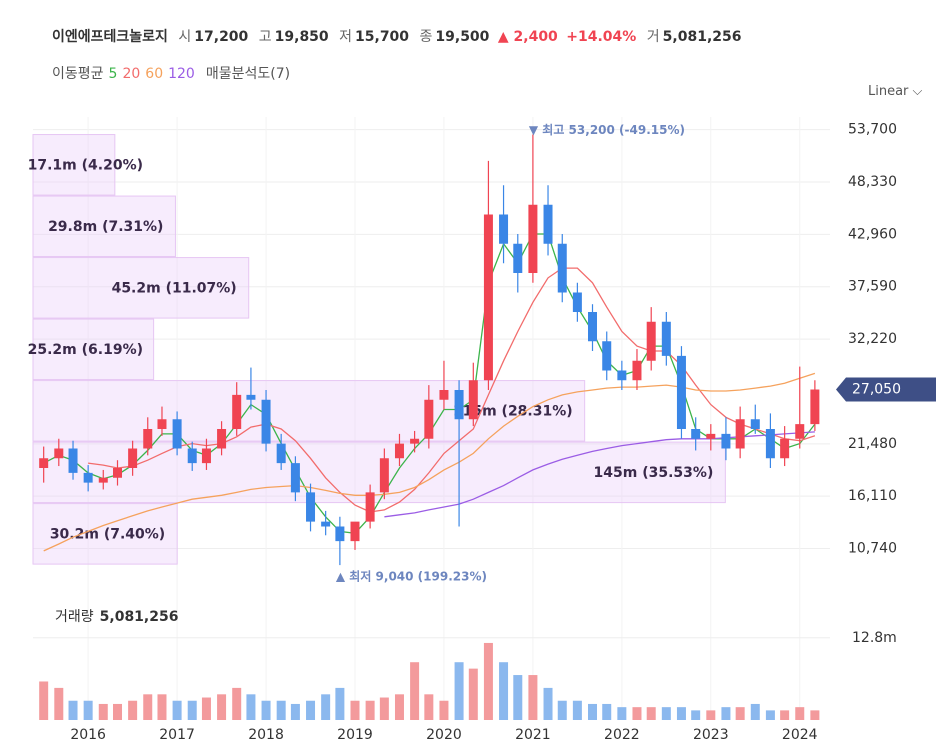 The width and height of the screenshot is (936, 741). Describe the element at coordinates (874, 638) in the screenshot. I see `y-tick-label: 12.8m` at that location.